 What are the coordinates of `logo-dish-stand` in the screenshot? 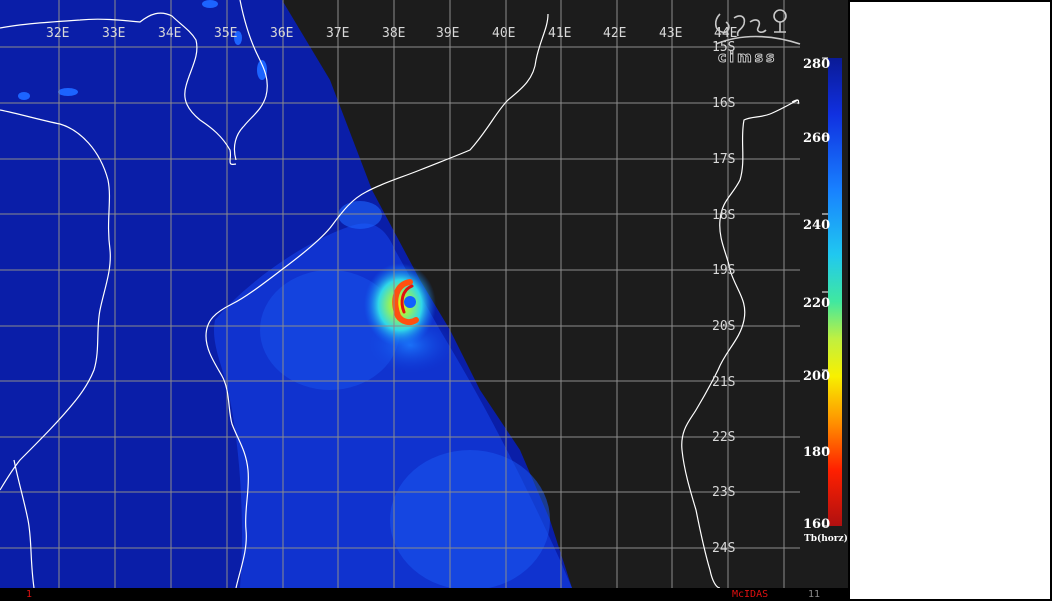 It's located at (780, 27).